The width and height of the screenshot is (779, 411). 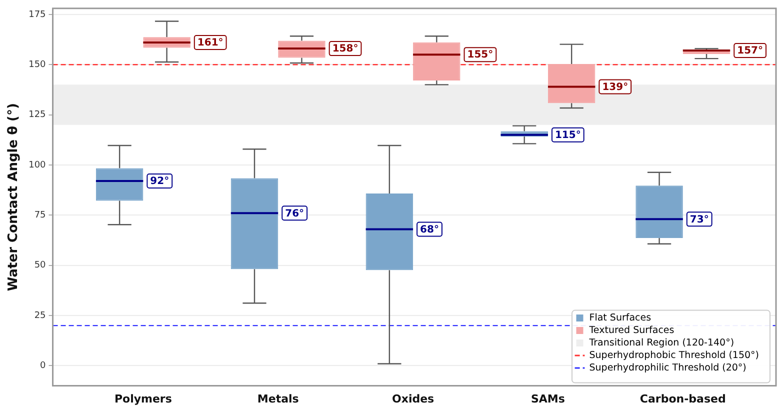 I want to click on text: 68°, so click(x=429, y=230).